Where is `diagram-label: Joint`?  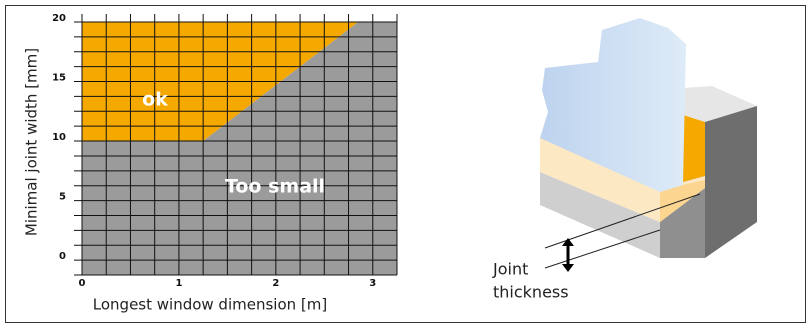 diagram-label: Joint is located at coordinates (510, 269).